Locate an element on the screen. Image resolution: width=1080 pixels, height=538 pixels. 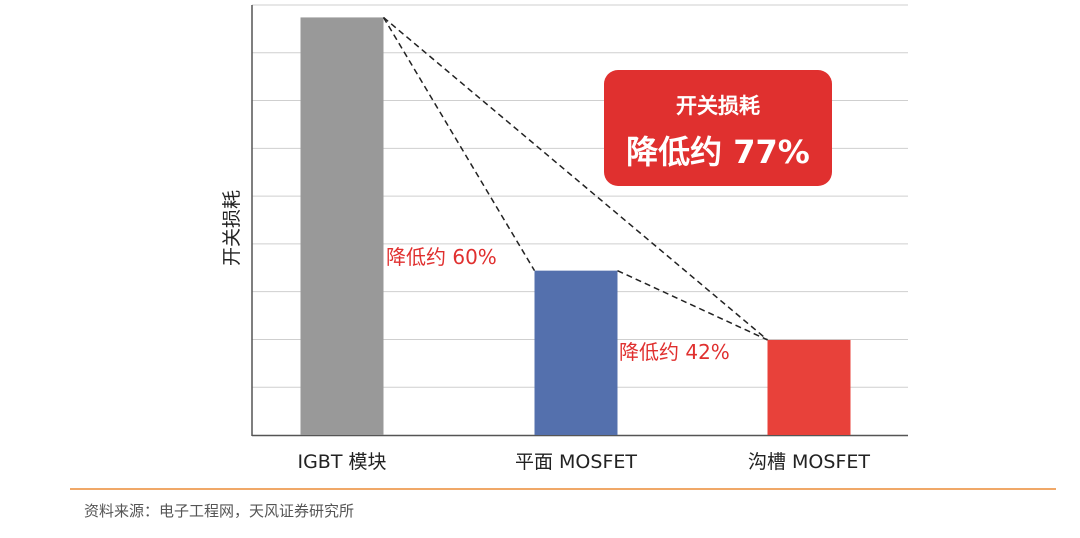
y-axis-label: 开关损耗 is located at coordinates (232, 228).